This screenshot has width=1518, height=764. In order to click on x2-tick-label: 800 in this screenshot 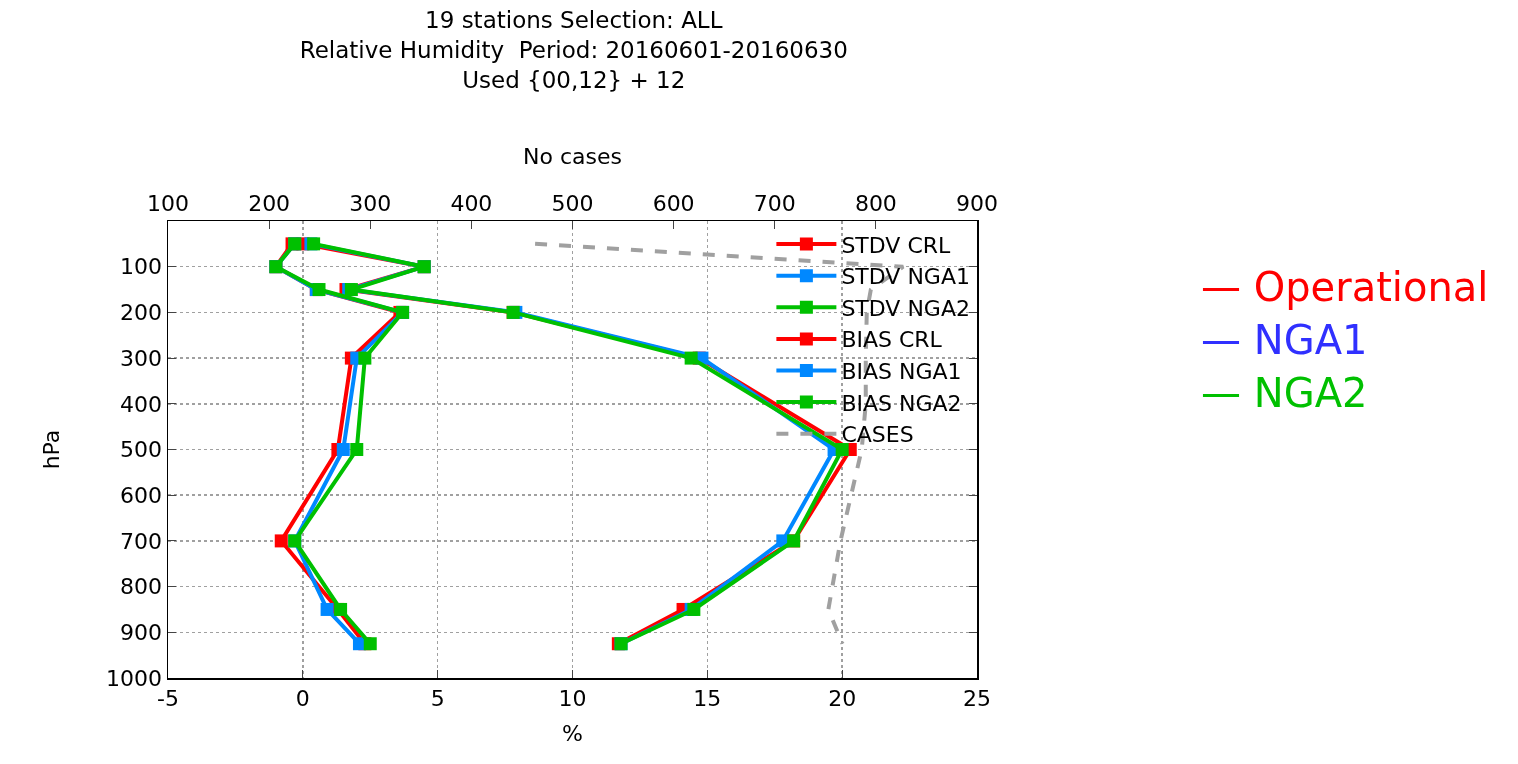, I will do `click(875, 203)`.